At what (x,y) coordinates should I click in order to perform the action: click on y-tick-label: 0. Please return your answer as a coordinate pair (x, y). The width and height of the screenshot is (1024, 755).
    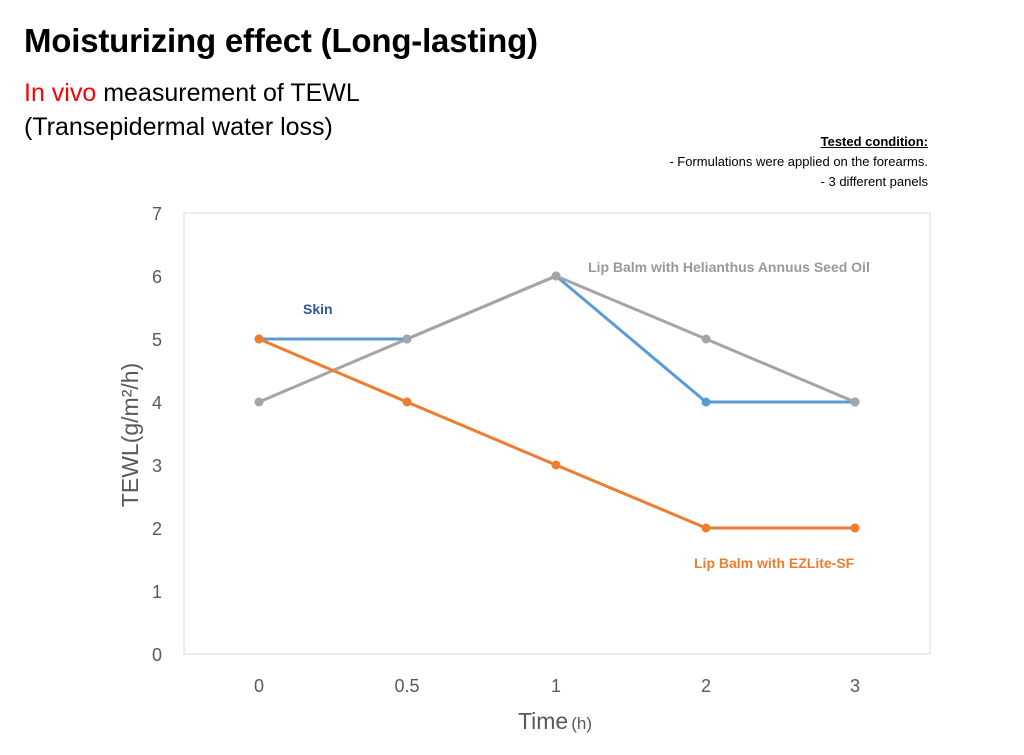
    Looking at the image, I should click on (157, 655).